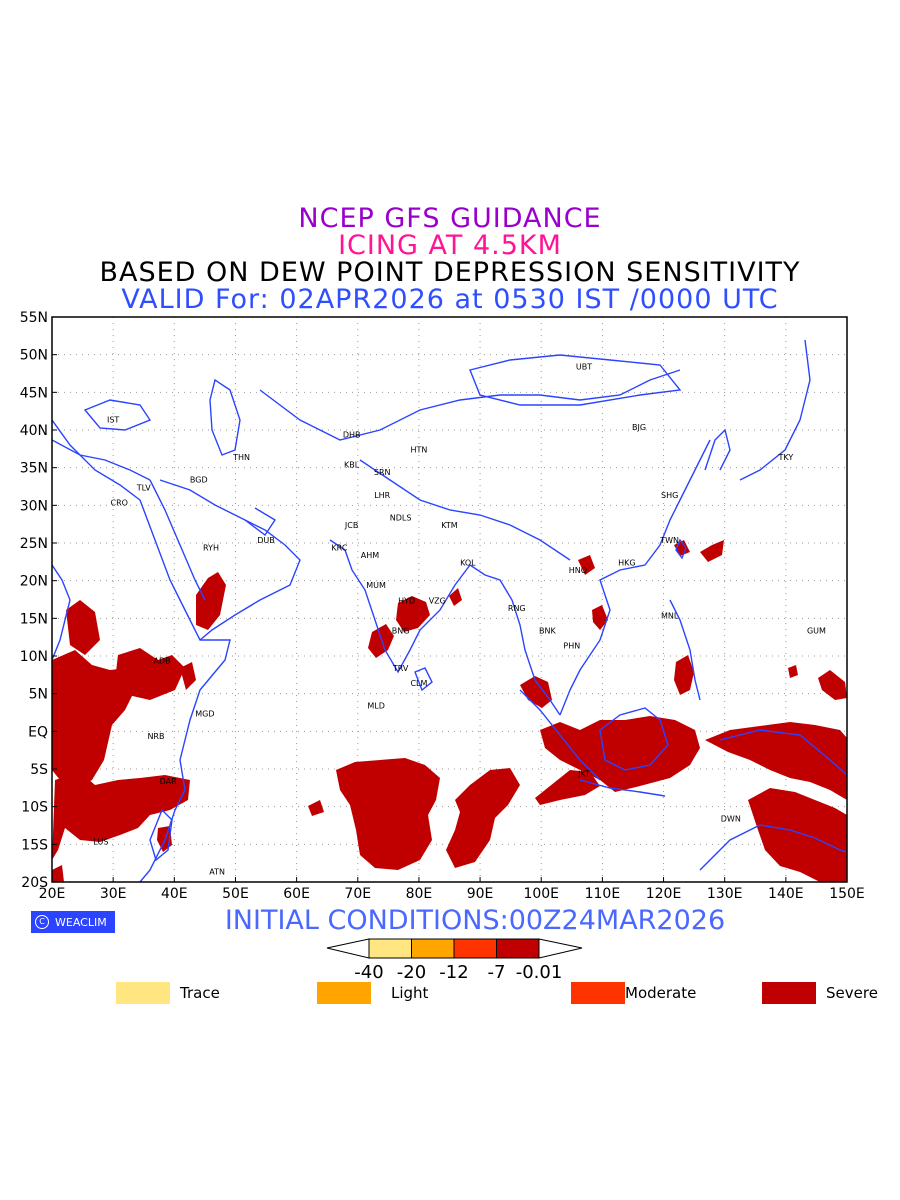 The image size is (900, 1200). I want to click on icing-region-philippines, so click(684, 675).